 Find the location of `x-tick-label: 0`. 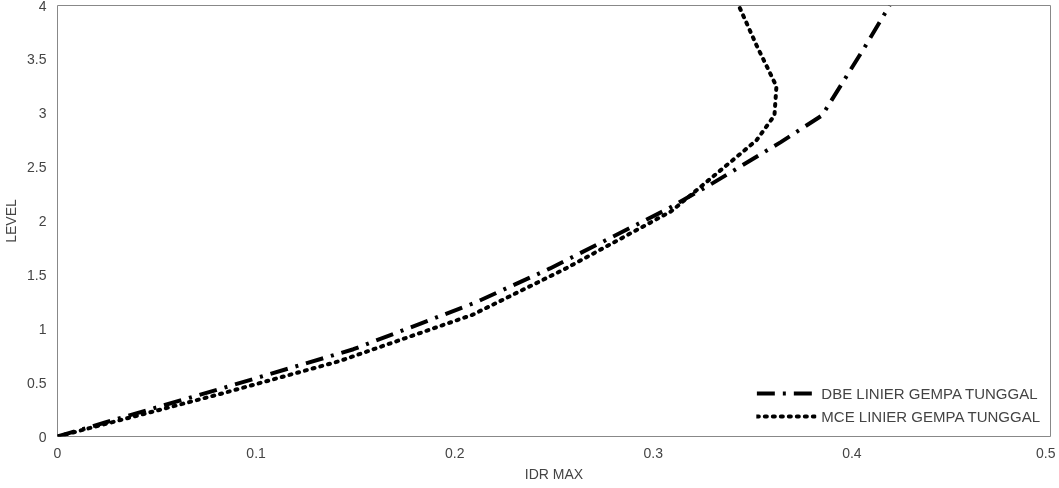

x-tick-label: 0 is located at coordinates (57, 452).